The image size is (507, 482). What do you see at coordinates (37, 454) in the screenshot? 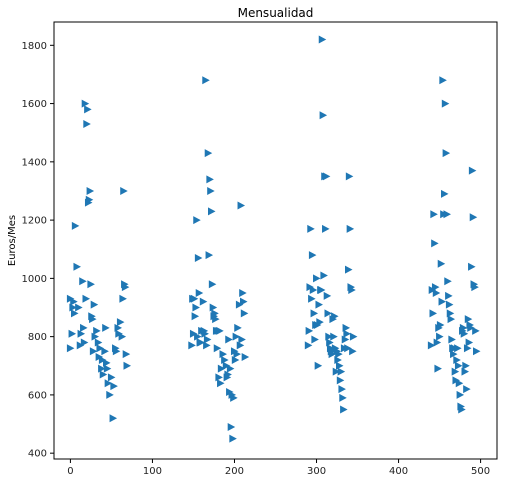
I see `y-tick-label: 400` at bounding box center [37, 454].